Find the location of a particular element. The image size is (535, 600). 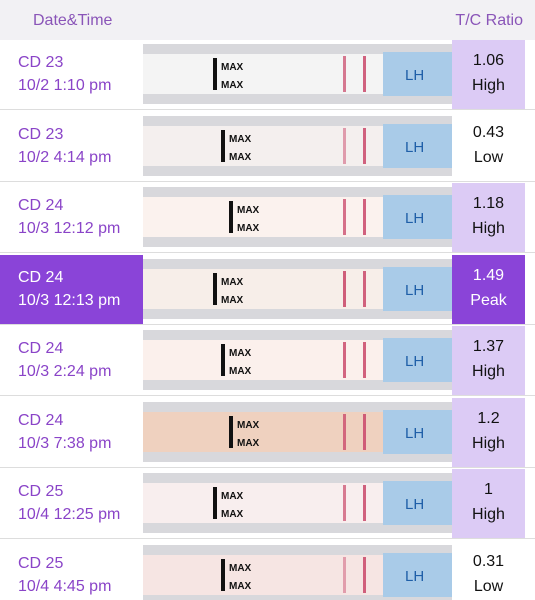

ratio: 1.06 is located at coordinates (488, 60).